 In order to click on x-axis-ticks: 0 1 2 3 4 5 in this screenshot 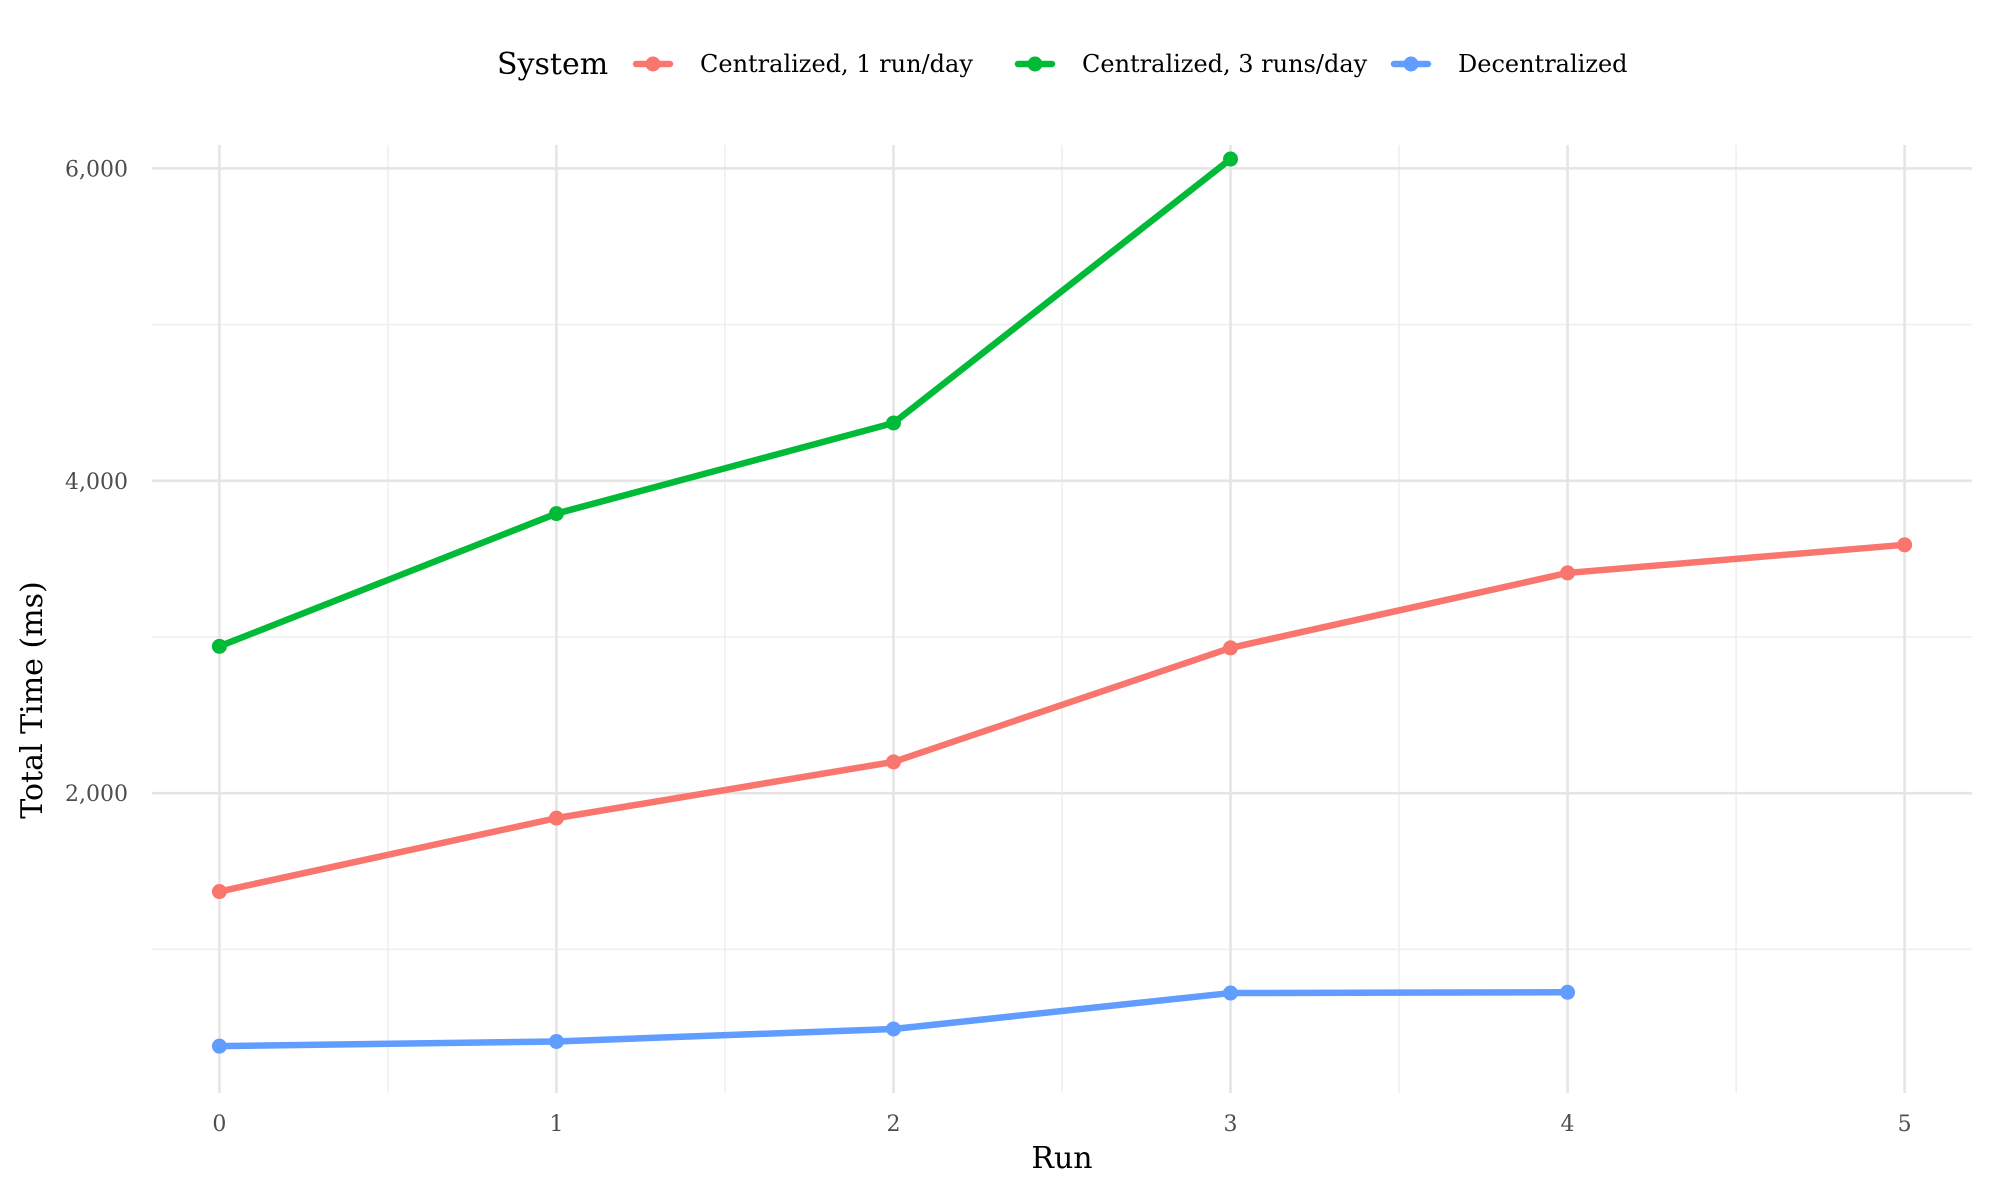, I will do `click(1061, 1124)`.